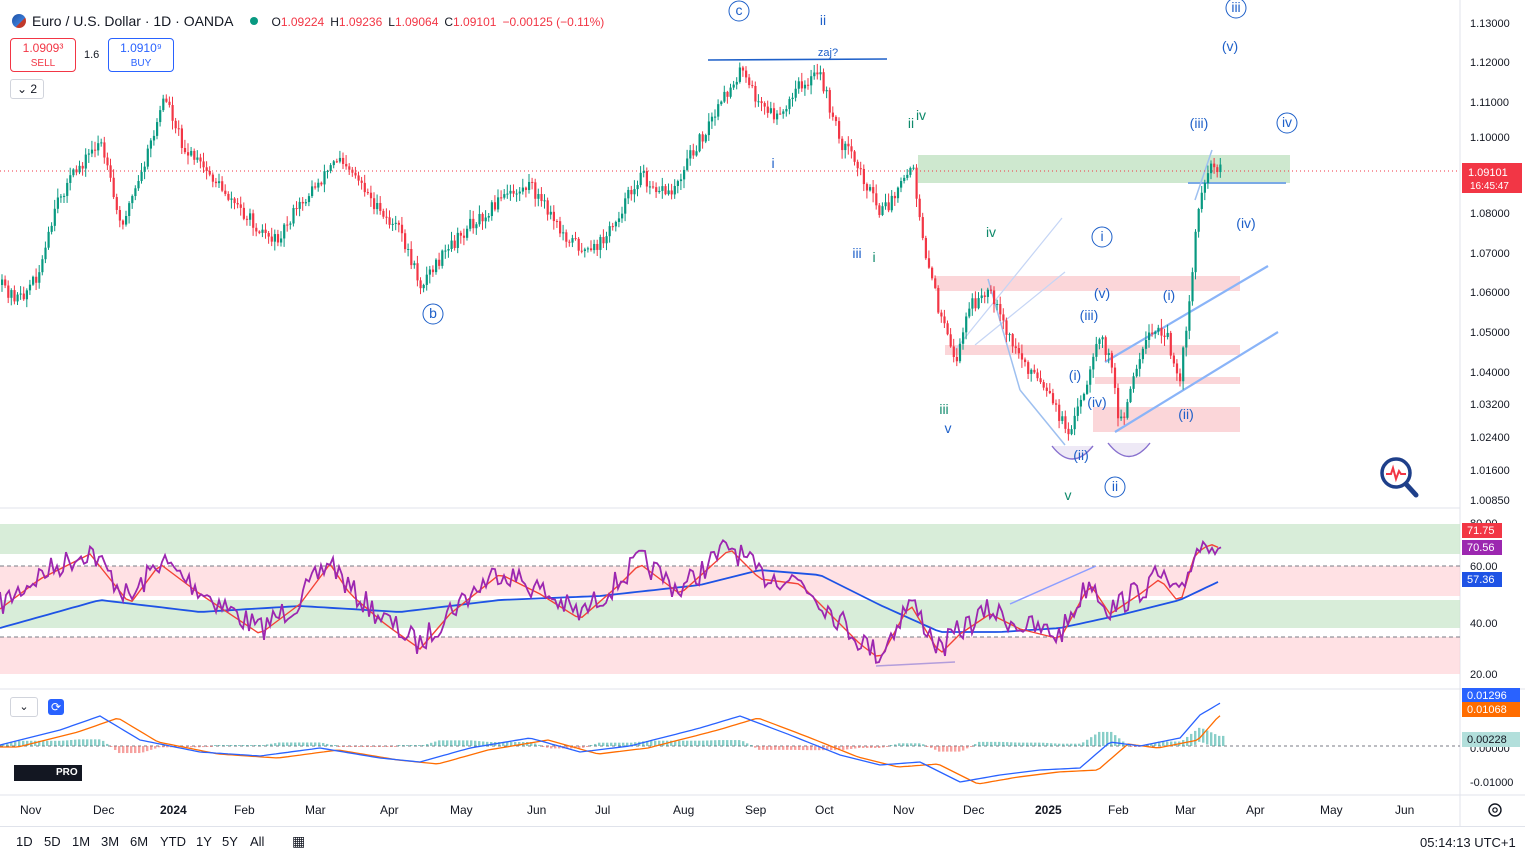  What do you see at coordinates (1487, 710) in the screenshot?
I see `macd-tag: 0.01068` at bounding box center [1487, 710].